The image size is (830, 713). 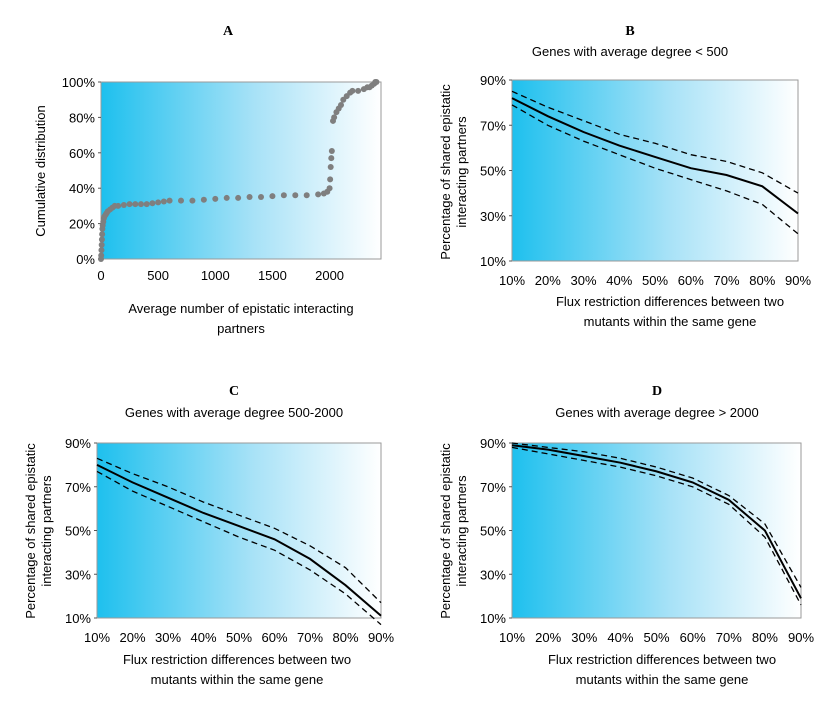 What do you see at coordinates (272, 275) in the screenshot?
I see `x-tick-label: 1500` at bounding box center [272, 275].